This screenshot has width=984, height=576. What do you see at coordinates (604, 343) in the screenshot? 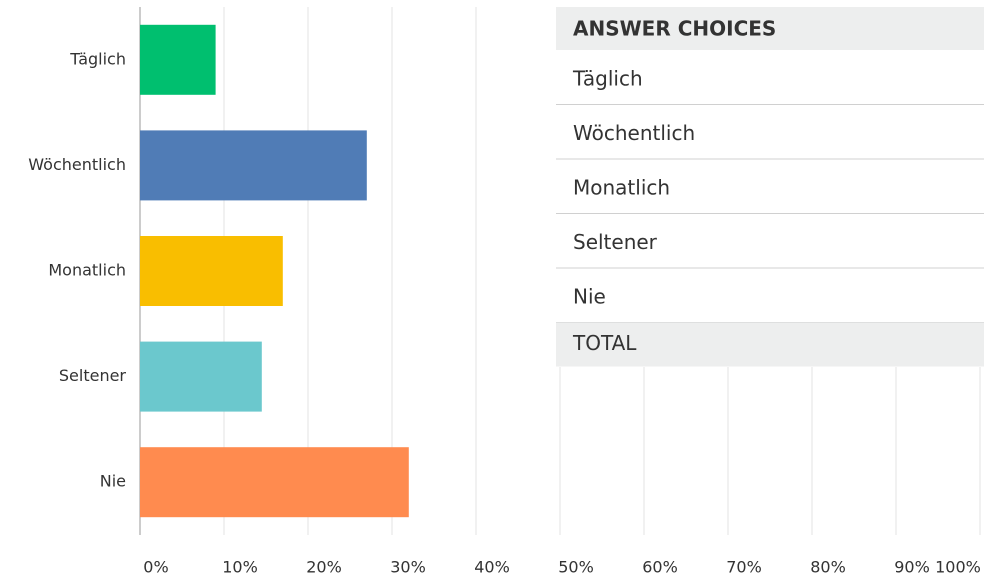
I see `table-total: TOTAL` at bounding box center [604, 343].